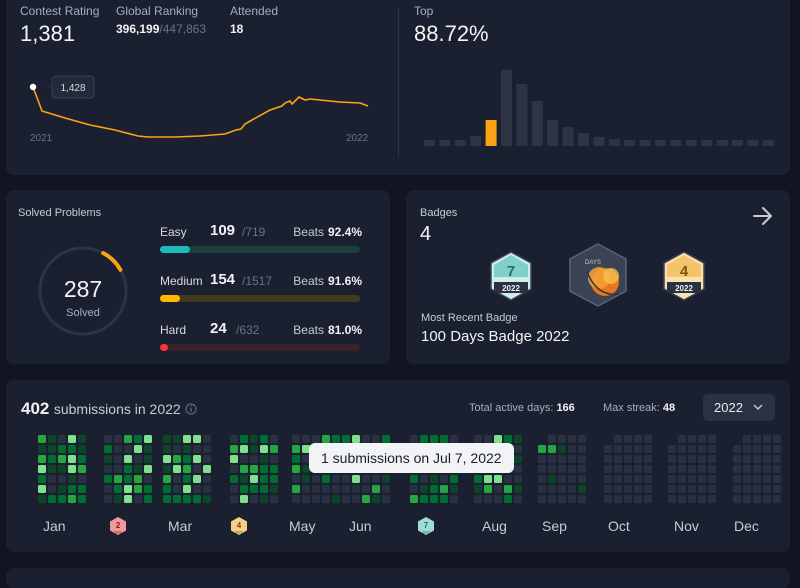 This screenshot has height=588, width=800. I want to click on month-badge-apr-icon: 4 2022, so click(239, 526).